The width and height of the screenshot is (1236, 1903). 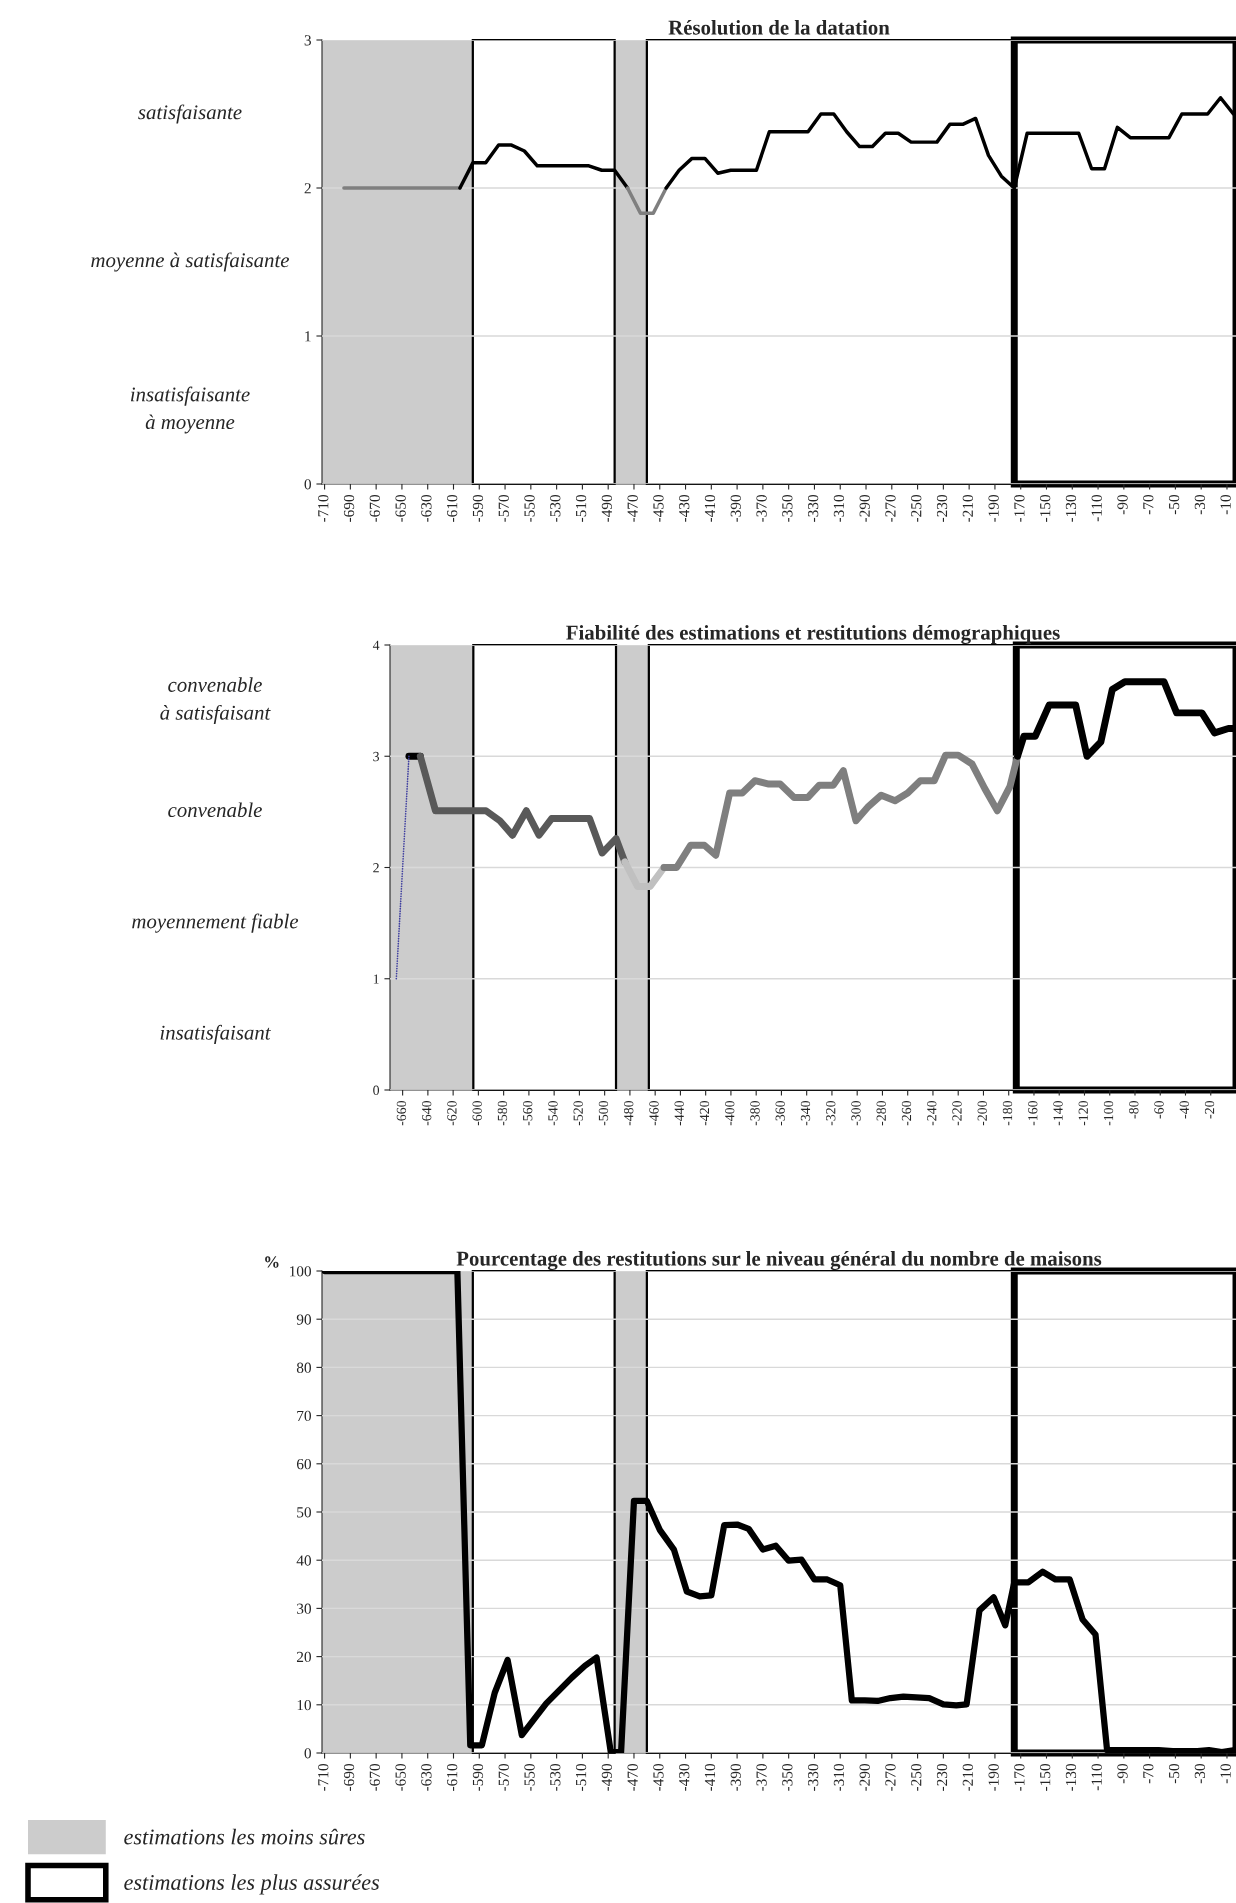 I want to click on x-tick-label: -270, so click(x=890, y=508).